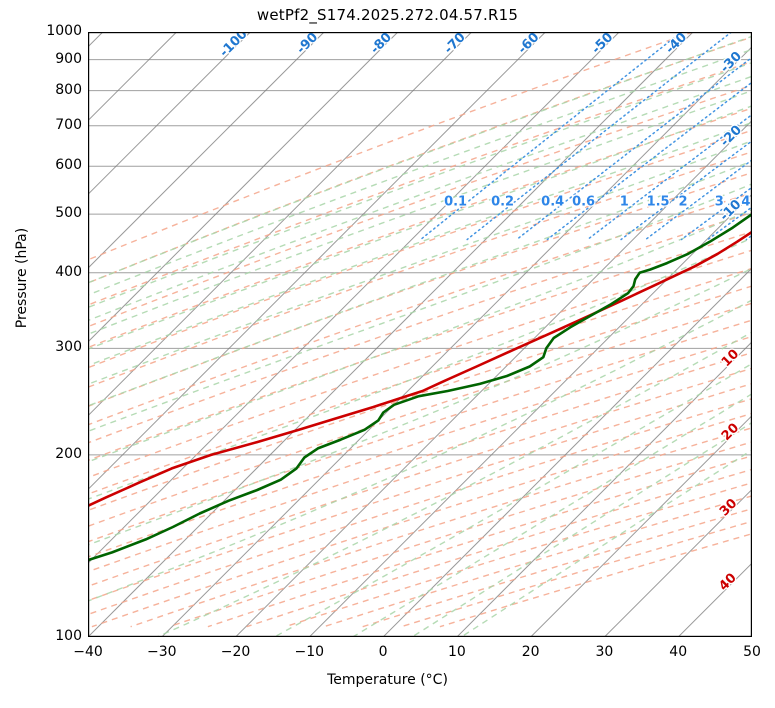 The width and height of the screenshot is (775, 708). What do you see at coordinates (752, 652) in the screenshot?
I see `x-tick-label-50: 50` at bounding box center [752, 652].